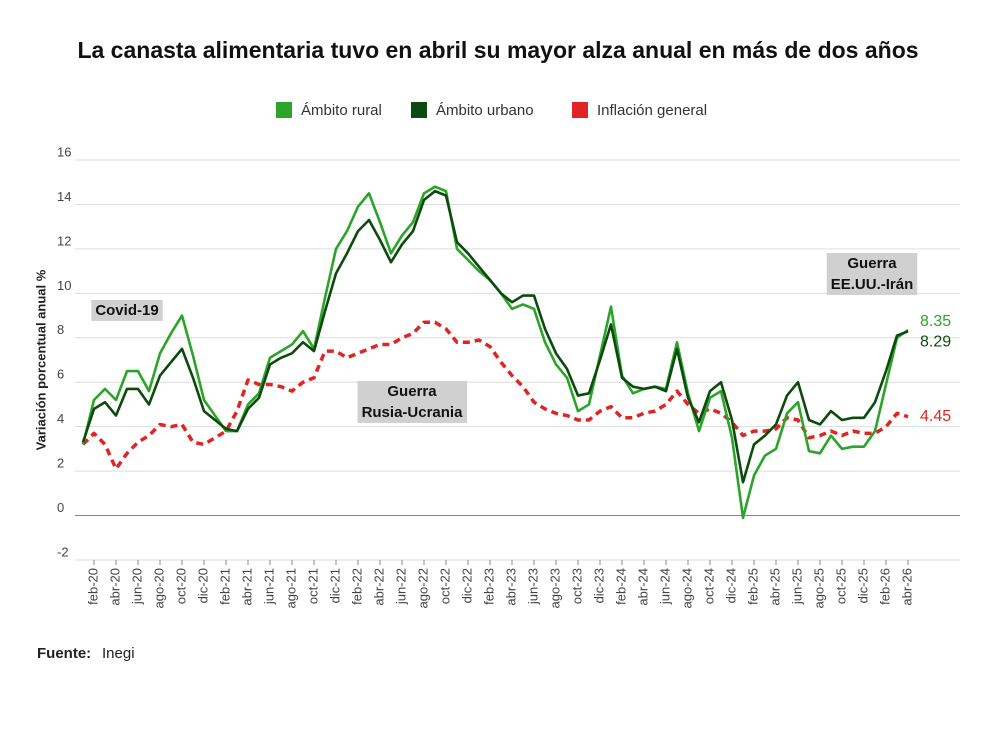 The height and width of the screenshot is (741, 1000). I want to click on y-tick-label: 16, so click(64, 151).